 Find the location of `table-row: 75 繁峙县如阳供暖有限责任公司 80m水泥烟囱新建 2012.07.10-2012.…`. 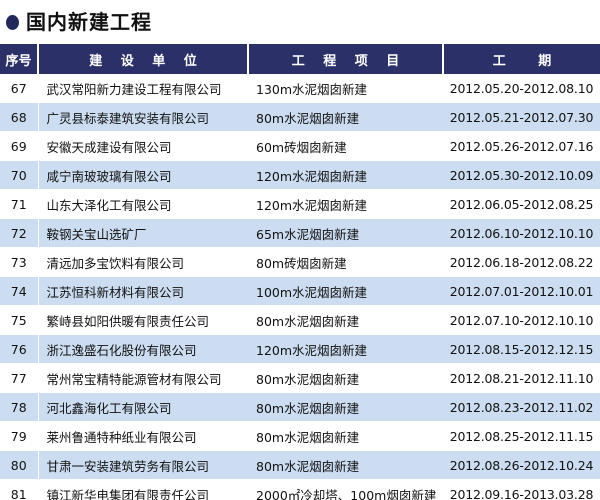

table-row: 75 繁峙县如阳供暖有限责任公司 80m水泥烟囱新建 2012.07.10-2012.… is located at coordinates (300, 320).